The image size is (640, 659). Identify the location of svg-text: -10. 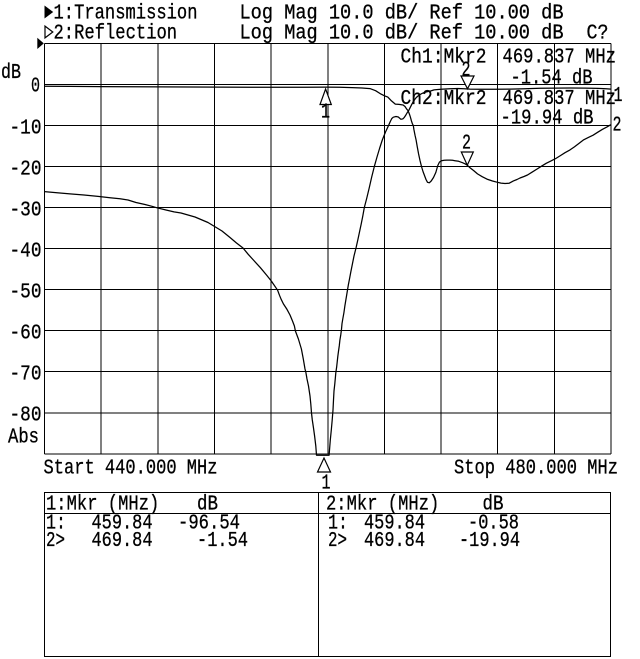
(26, 128).